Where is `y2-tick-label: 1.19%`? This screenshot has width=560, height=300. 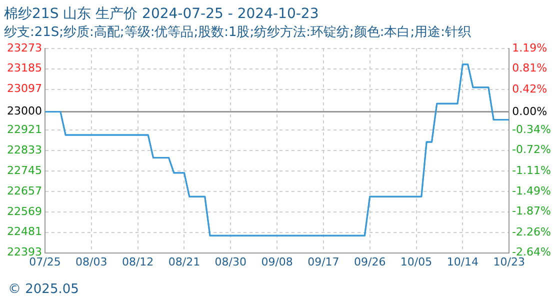 y2-tick-label: 1.19% is located at coordinates (530, 47).